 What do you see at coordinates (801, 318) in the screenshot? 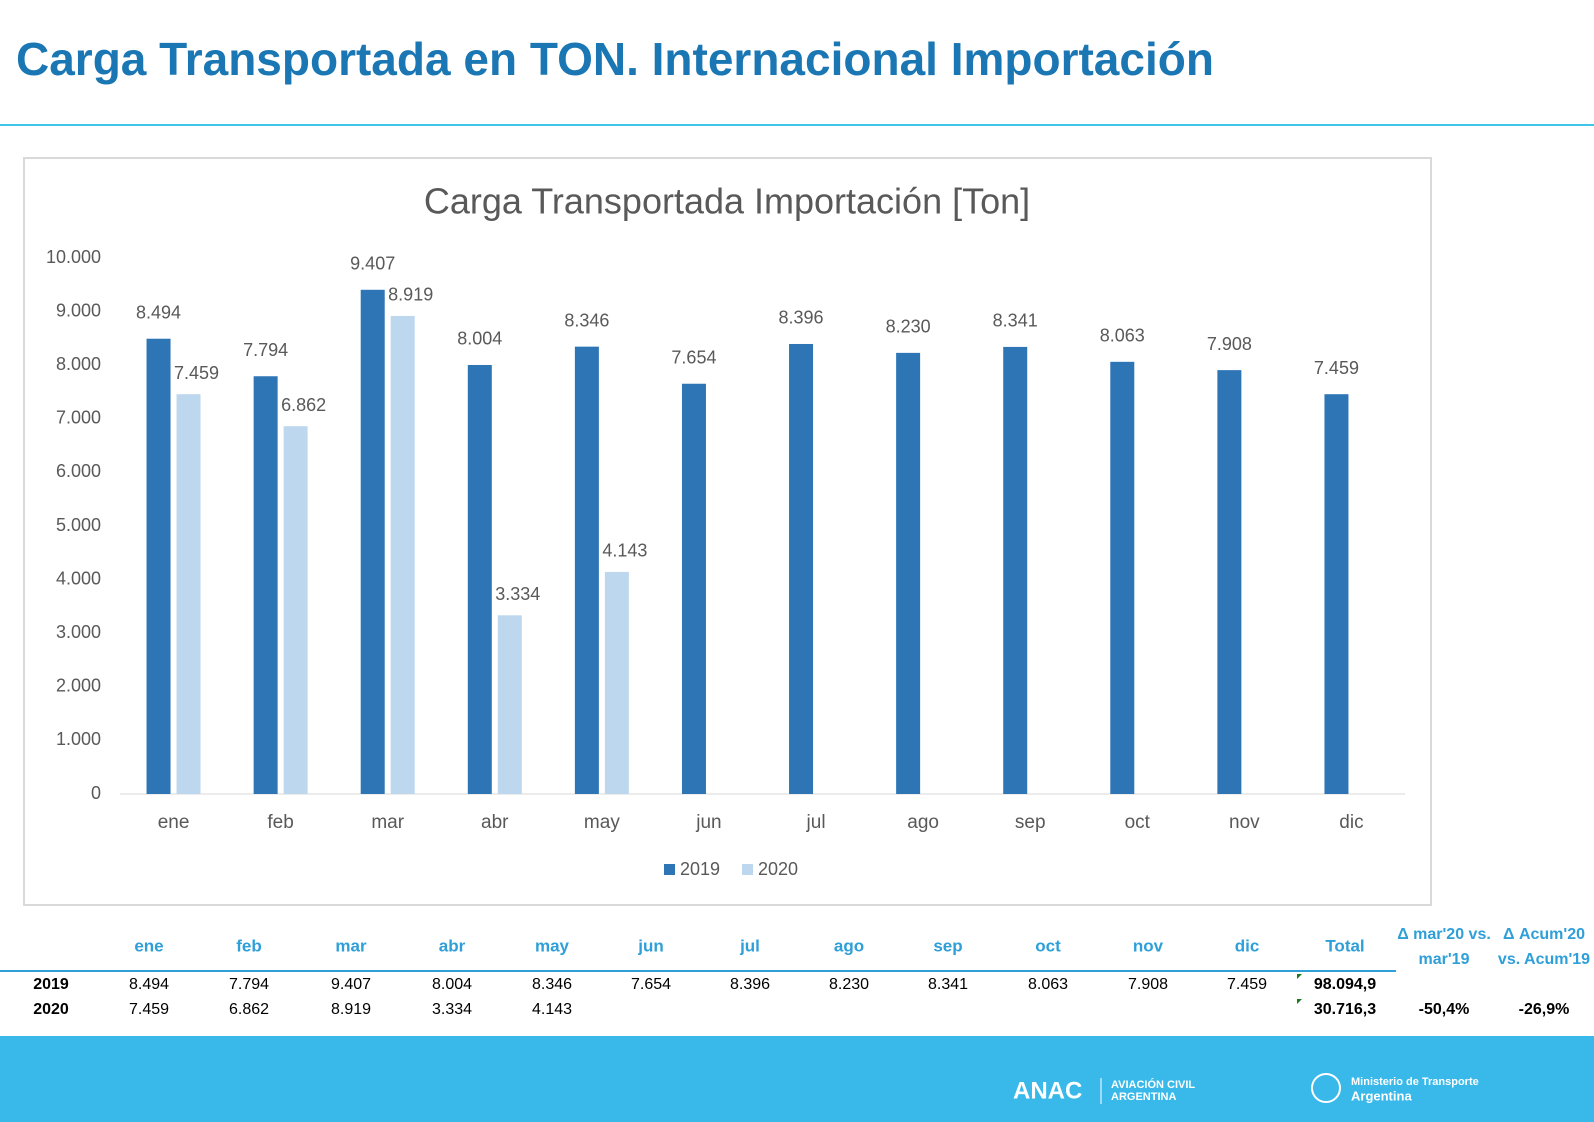
I see `data-label: 8.396` at bounding box center [801, 318].